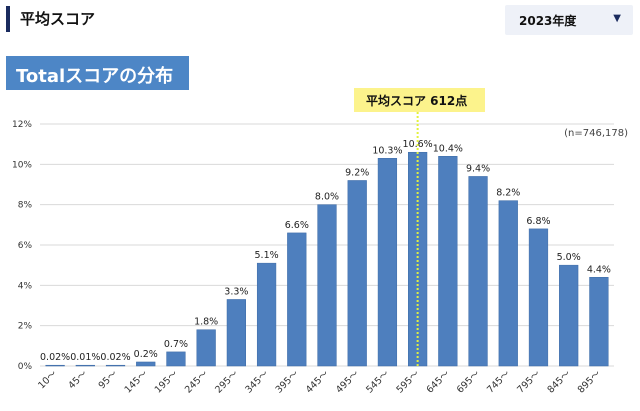  What do you see at coordinates (327, 197) in the screenshot?
I see `data-label: 8.0%` at bounding box center [327, 197].